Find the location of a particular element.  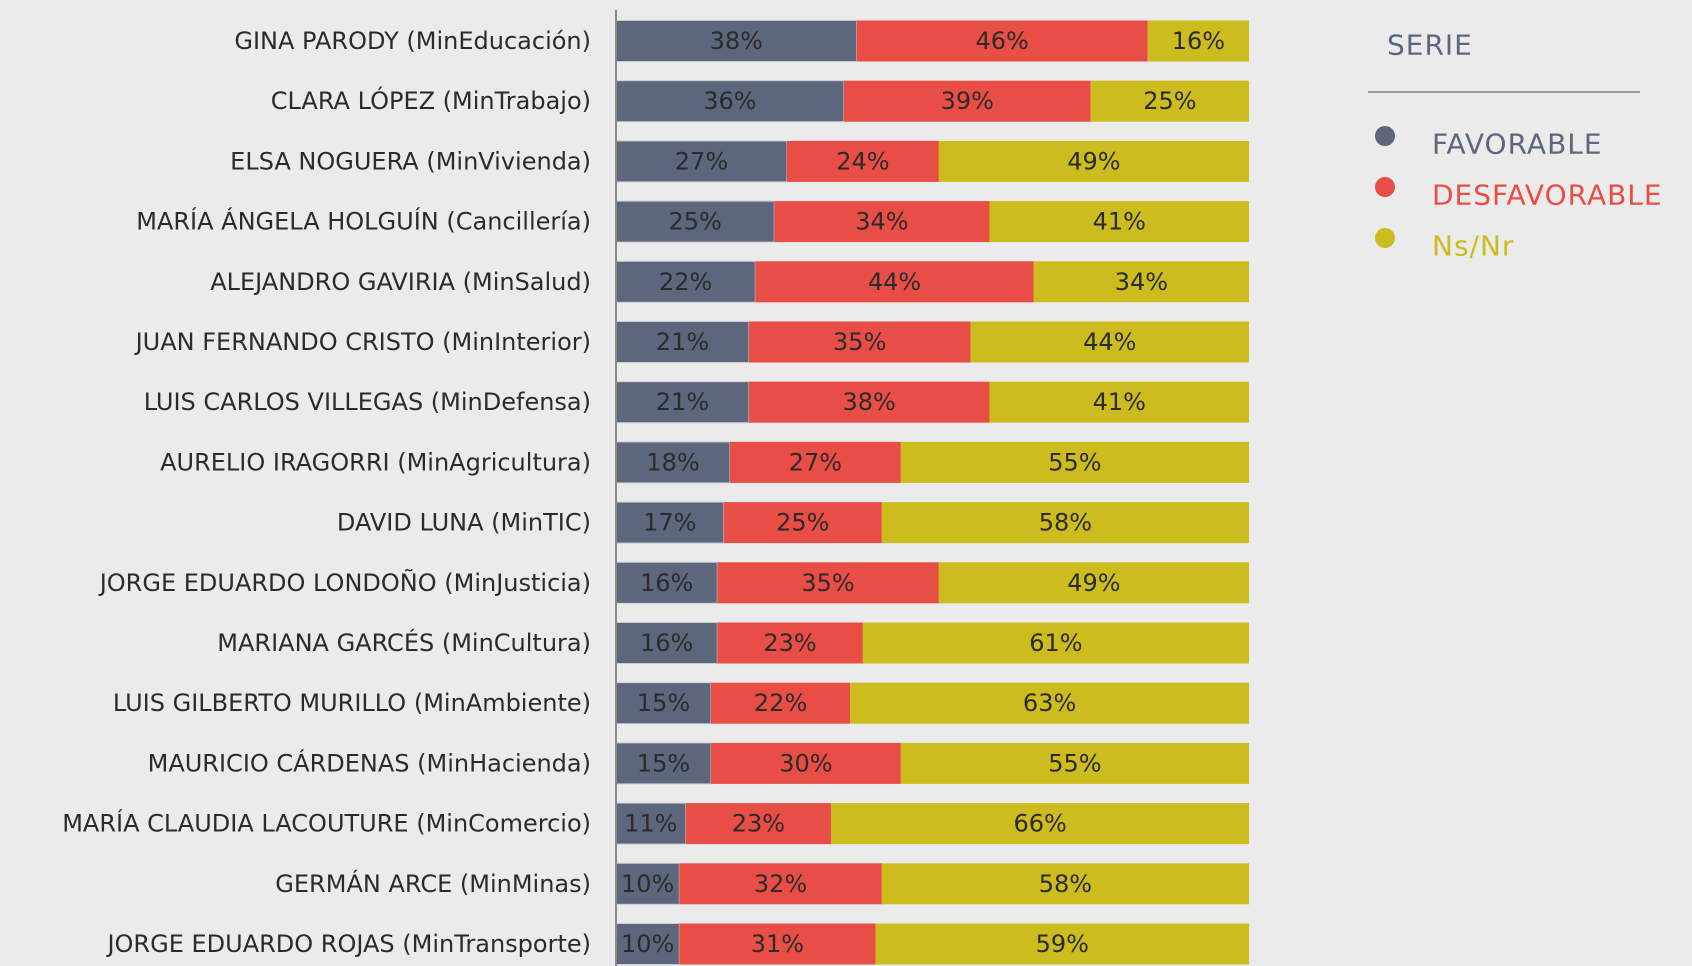

category-label: AURELIO IRAGORRI (MinAgricultura) is located at coordinates (375, 462).